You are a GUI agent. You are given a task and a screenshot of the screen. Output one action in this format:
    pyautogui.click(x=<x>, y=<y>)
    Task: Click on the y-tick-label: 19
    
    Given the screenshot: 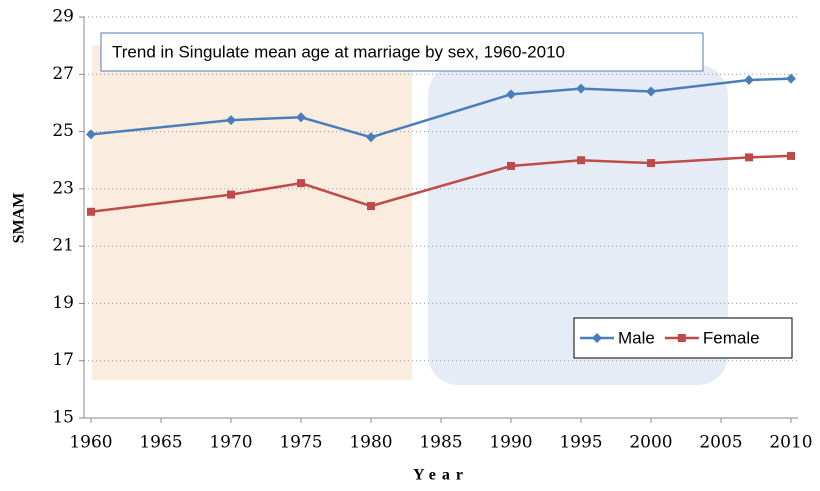 What is the action you would take?
    pyautogui.click(x=63, y=303)
    